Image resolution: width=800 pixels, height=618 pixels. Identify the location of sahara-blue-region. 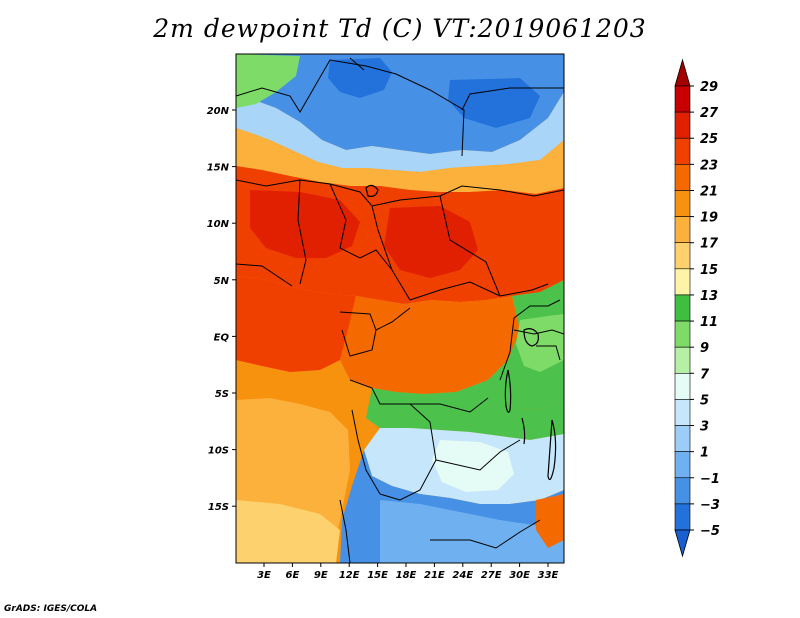
(400, 104).